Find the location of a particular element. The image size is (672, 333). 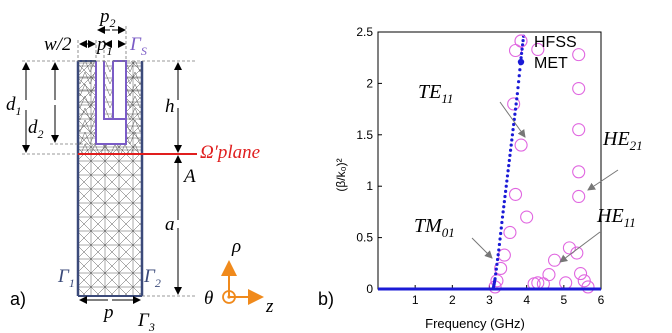

label-omega-plane: Ω′plane is located at coordinates (230, 152).